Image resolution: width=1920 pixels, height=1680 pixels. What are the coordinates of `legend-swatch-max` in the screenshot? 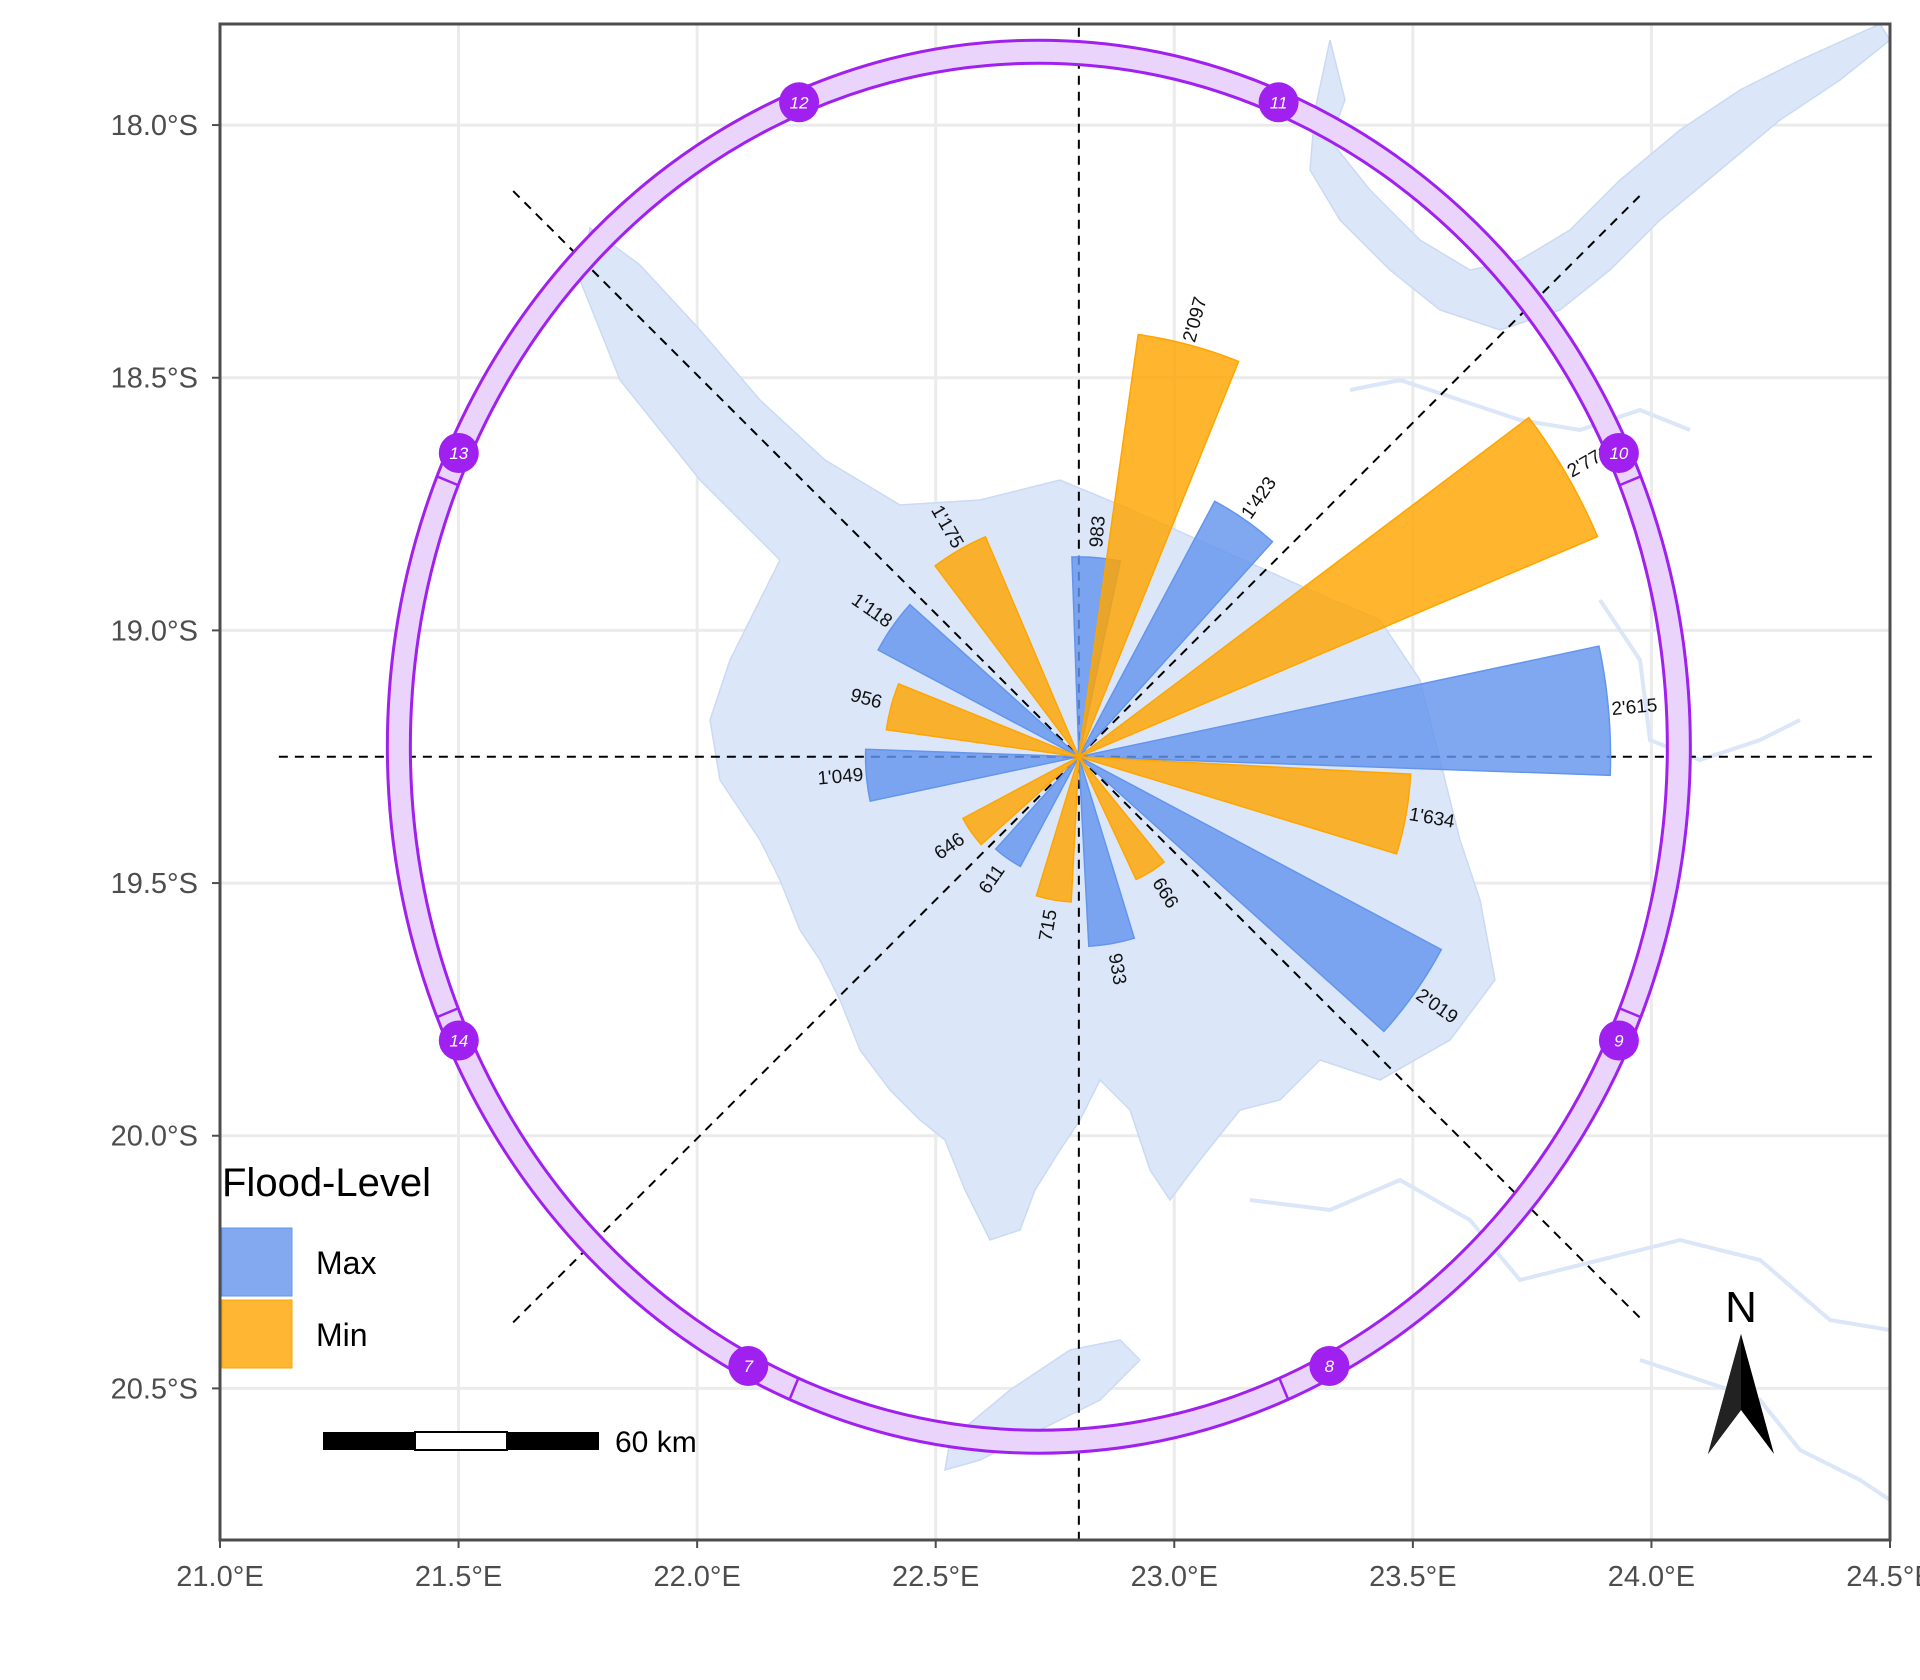 It's located at (257, 1262).